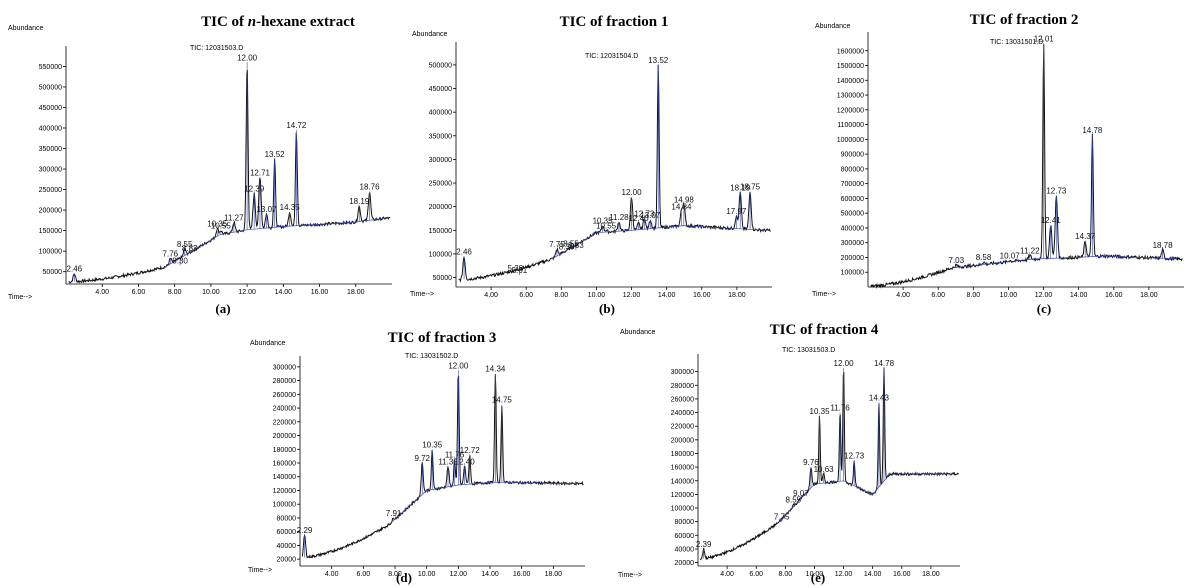 The height and width of the screenshot is (588, 1184). What do you see at coordinates (1044, 295) in the screenshot?
I see `chart-c-xtick-label: 12.00` at bounding box center [1044, 295].